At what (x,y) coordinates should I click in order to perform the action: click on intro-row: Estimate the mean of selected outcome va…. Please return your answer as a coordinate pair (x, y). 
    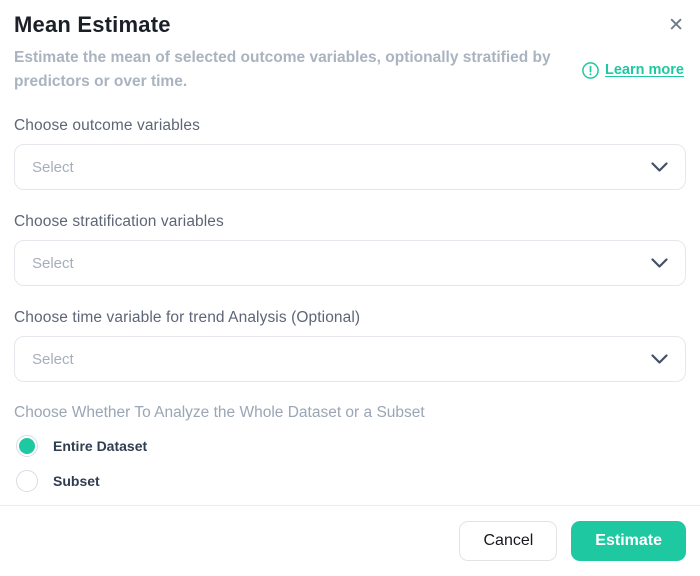
    Looking at the image, I should click on (350, 70).